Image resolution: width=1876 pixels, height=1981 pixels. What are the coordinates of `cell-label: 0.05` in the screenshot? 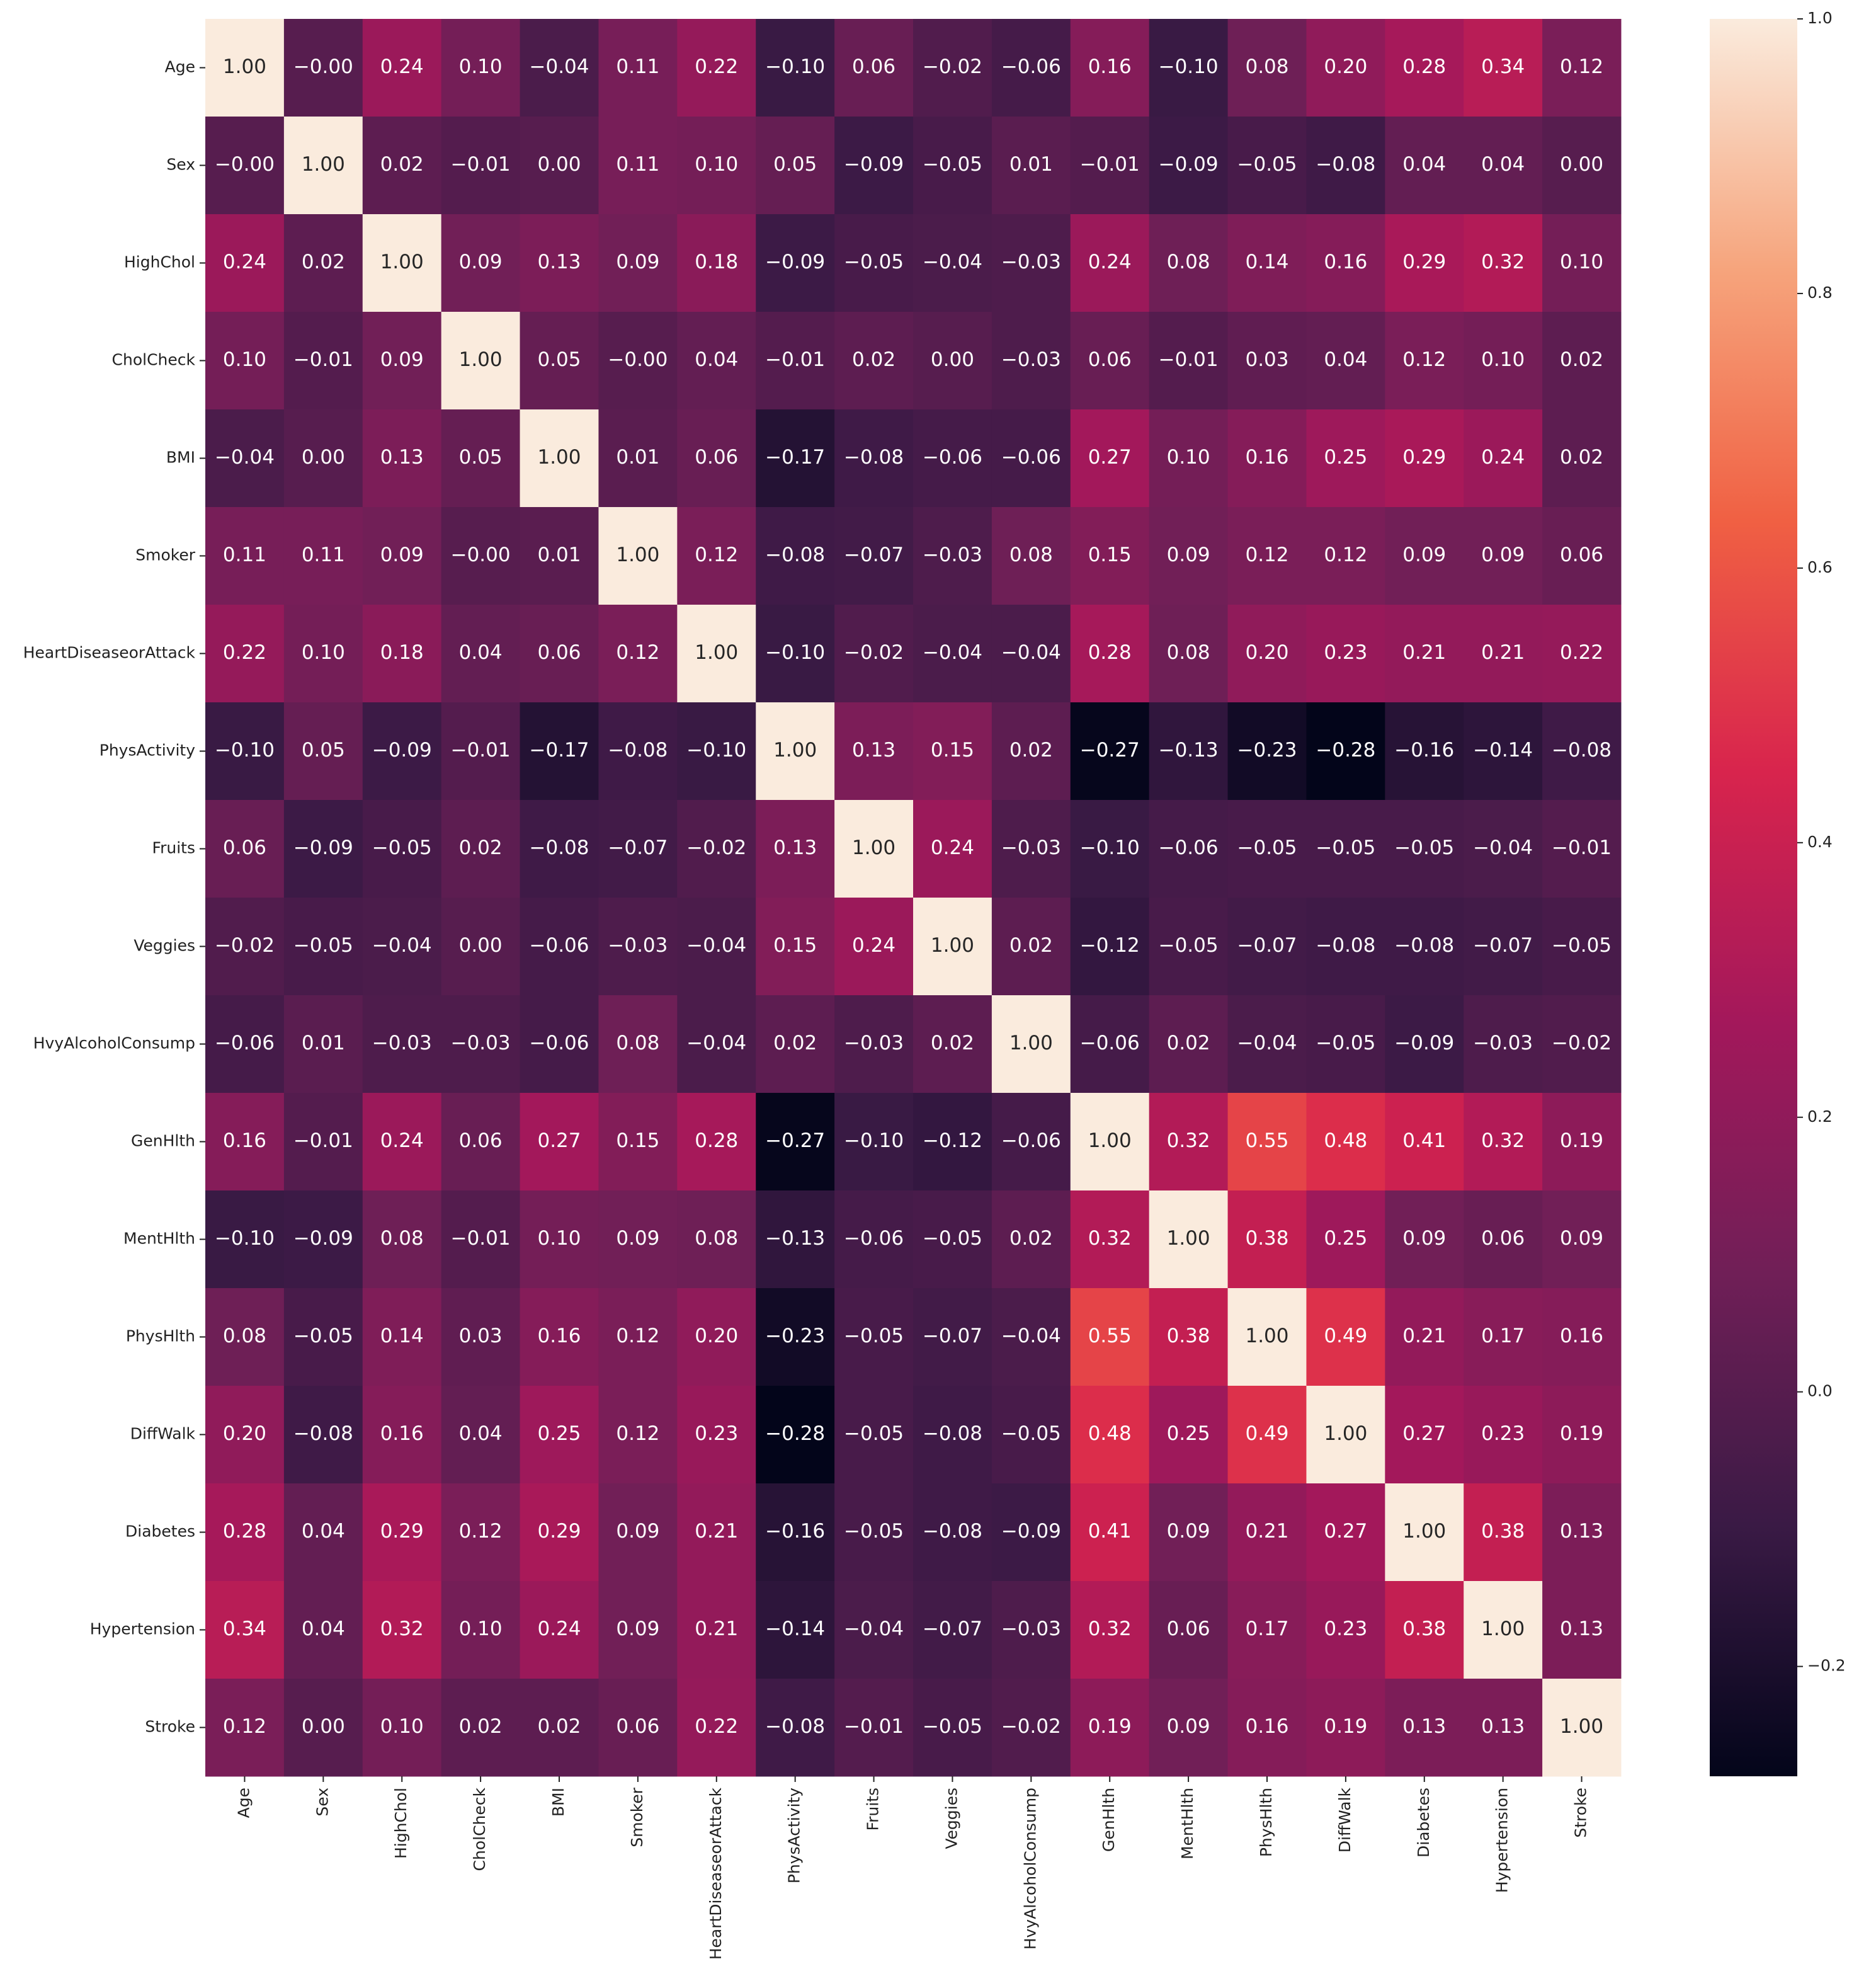 It's located at (559, 360).